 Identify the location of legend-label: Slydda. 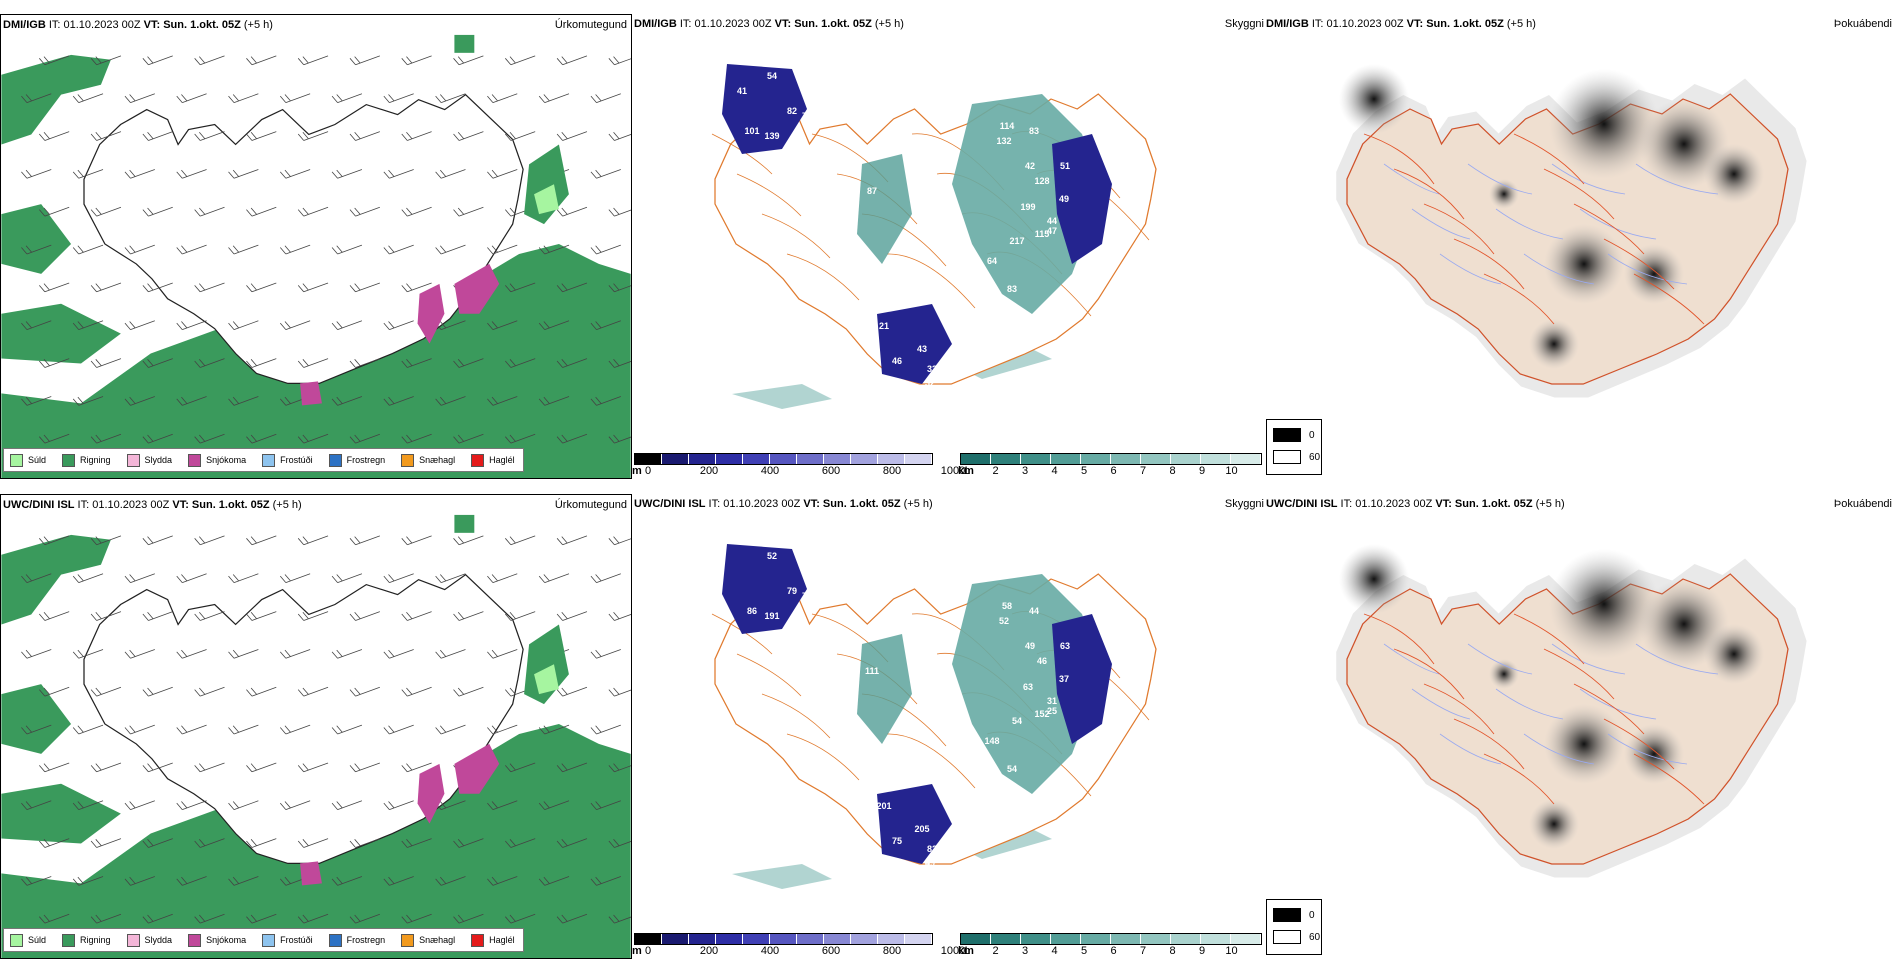
(158, 460).